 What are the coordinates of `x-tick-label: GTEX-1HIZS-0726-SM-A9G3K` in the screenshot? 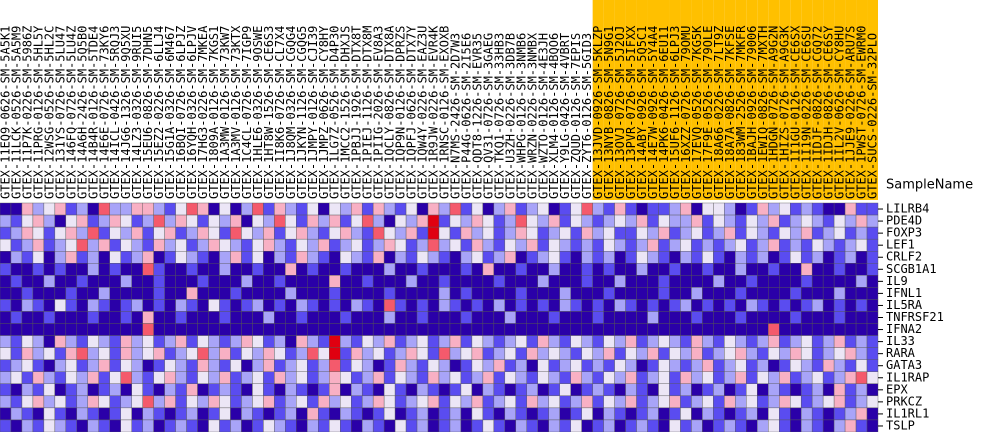 It's located at (785, 112).